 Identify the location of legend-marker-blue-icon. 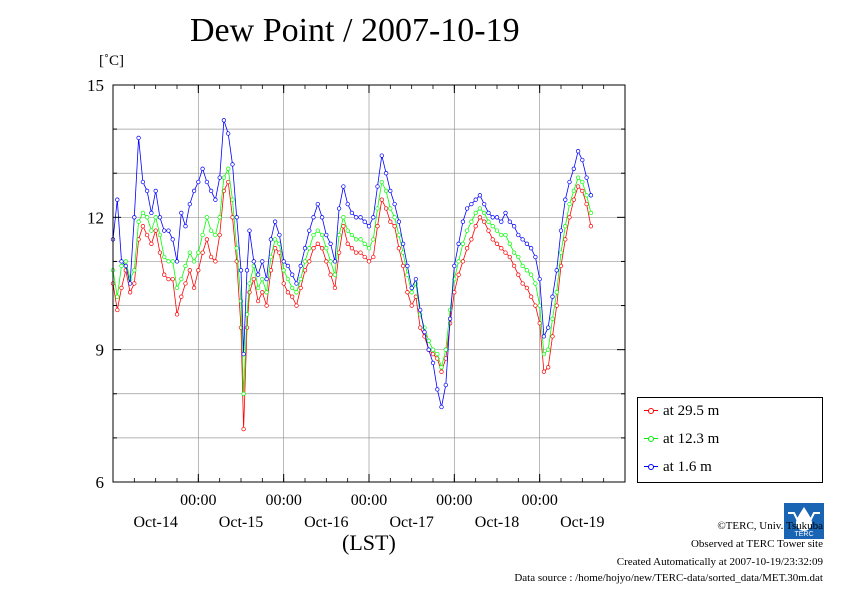
(651, 467).